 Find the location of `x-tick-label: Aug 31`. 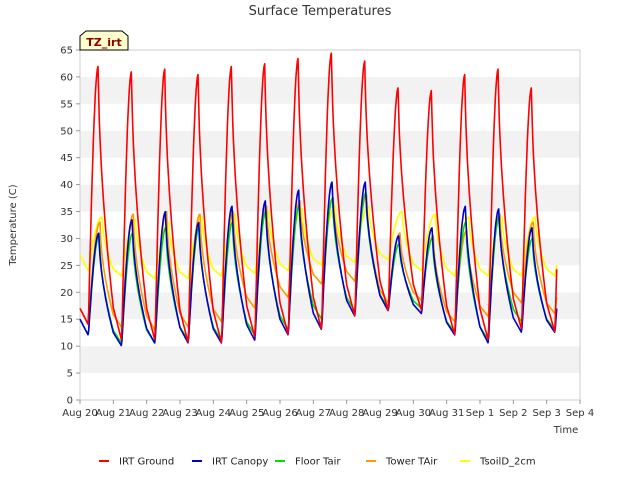

x-tick-label: Aug 31 is located at coordinates (446, 413).